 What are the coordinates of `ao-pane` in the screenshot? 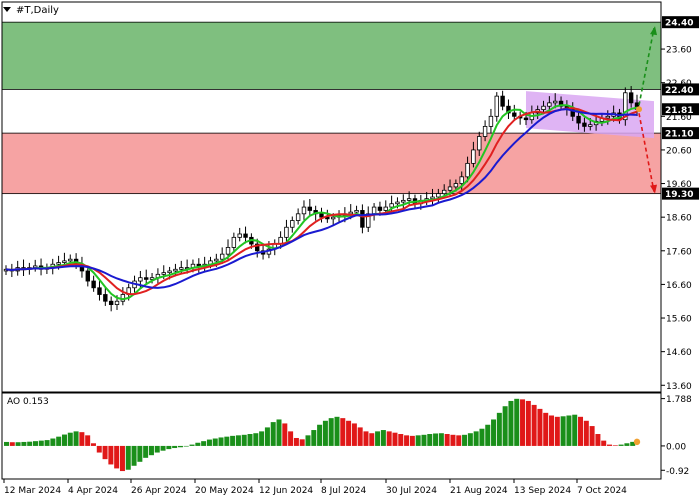 It's located at (322, 435).